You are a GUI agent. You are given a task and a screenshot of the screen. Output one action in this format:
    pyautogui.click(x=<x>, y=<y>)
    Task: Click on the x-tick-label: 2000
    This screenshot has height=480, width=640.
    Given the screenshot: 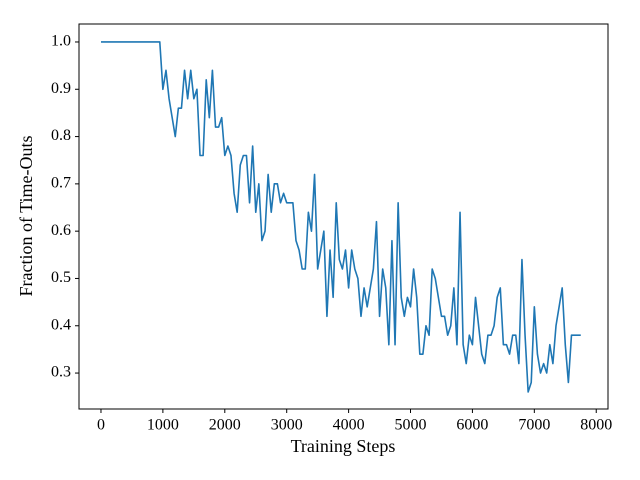 What is the action you would take?
    pyautogui.click(x=225, y=425)
    